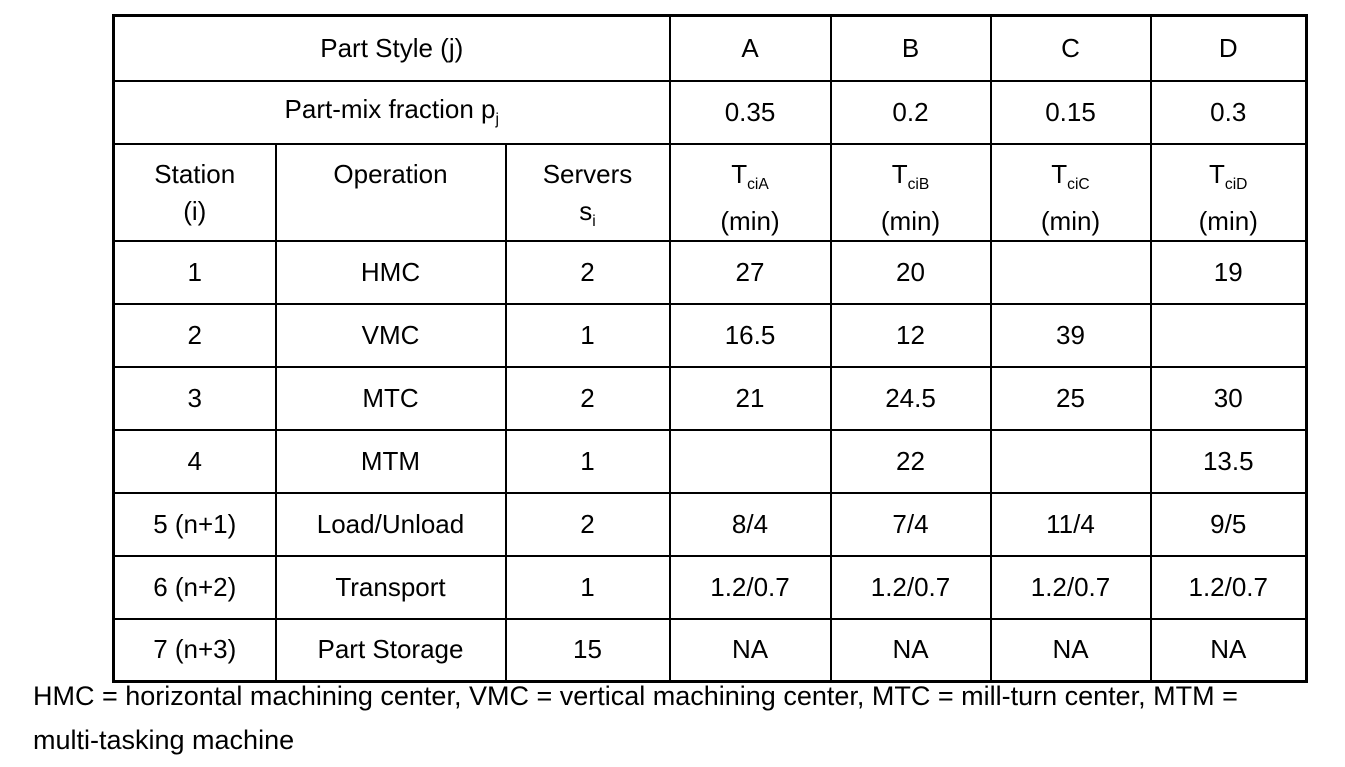  I want to click on table-row-station-5: 5 (n+1) Load/Unload 2 8/4 7/4 11/4 9/5, so click(710, 524).